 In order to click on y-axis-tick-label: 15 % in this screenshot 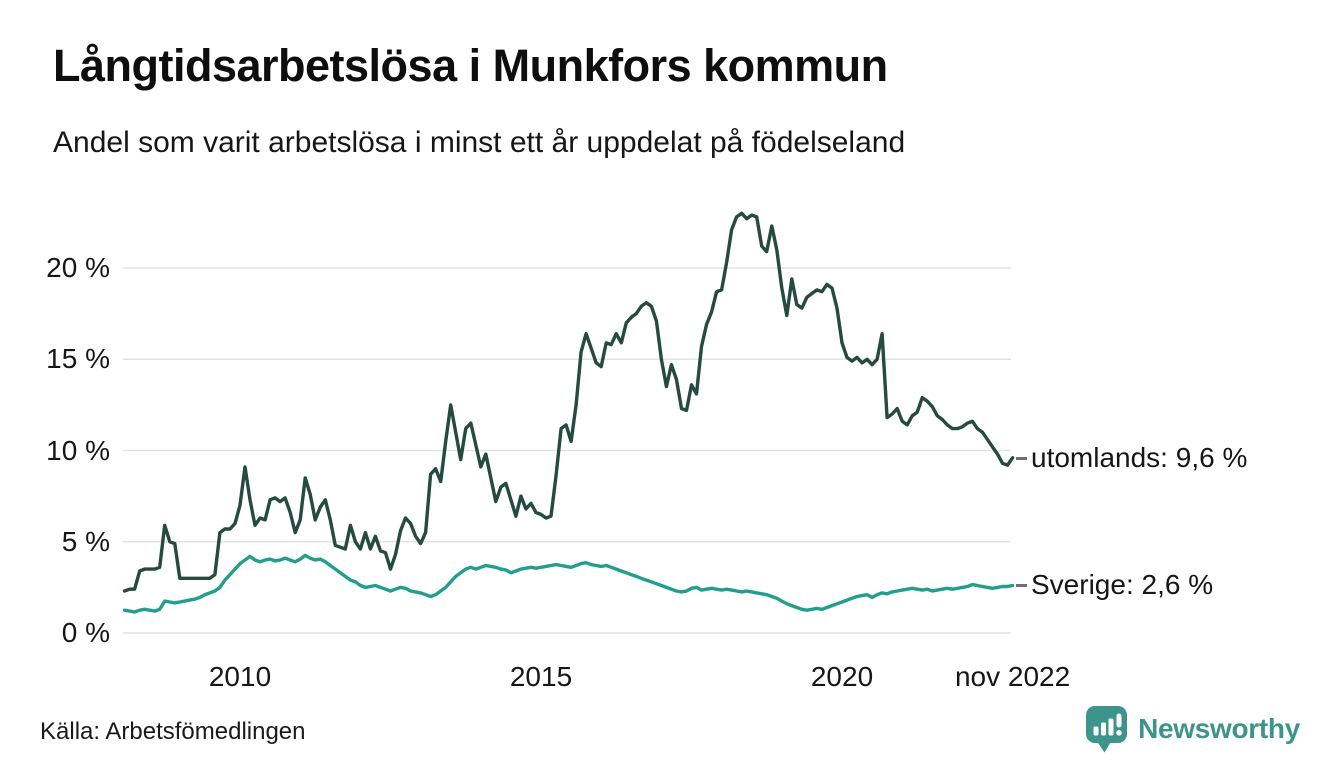, I will do `click(78, 359)`.